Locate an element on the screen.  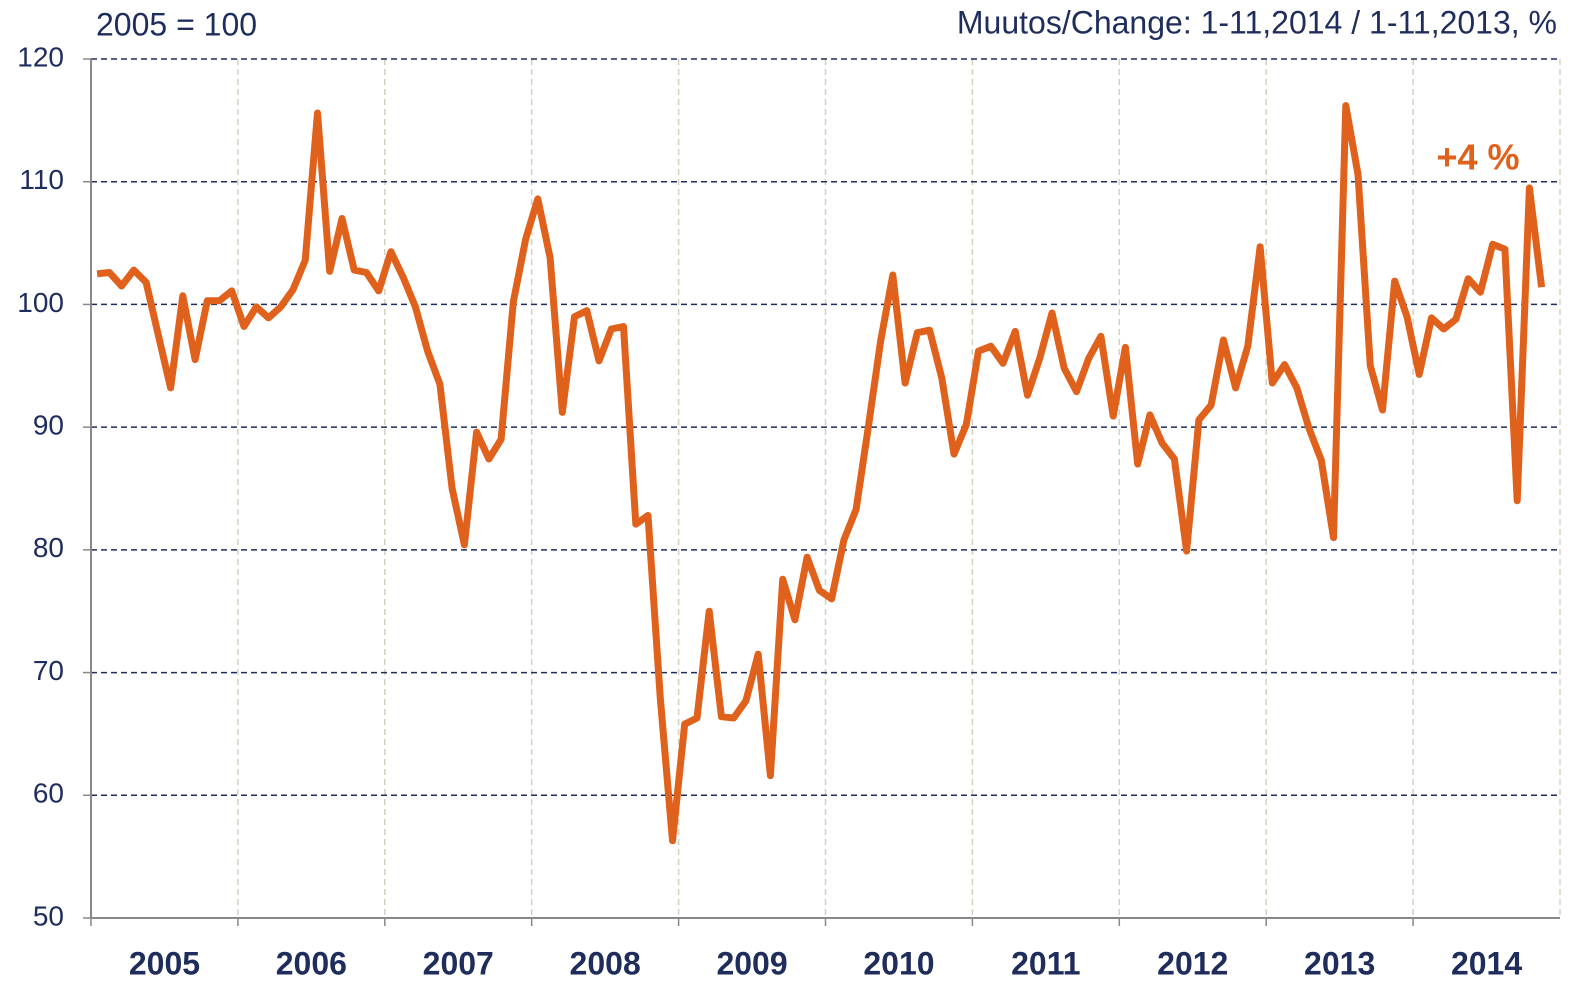
x-tick-label: 2012 is located at coordinates (1192, 963).